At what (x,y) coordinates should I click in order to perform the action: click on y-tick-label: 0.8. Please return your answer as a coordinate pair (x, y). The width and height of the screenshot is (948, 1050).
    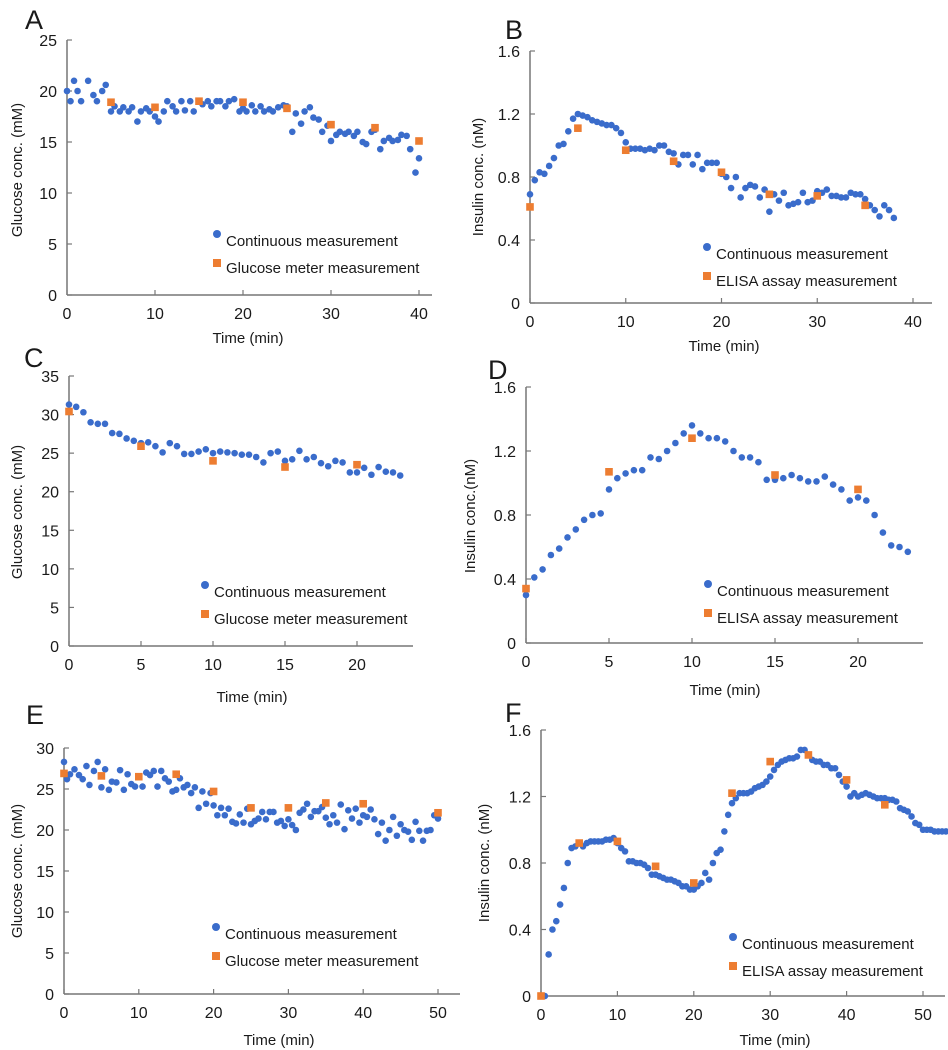
    Looking at the image, I should click on (505, 516).